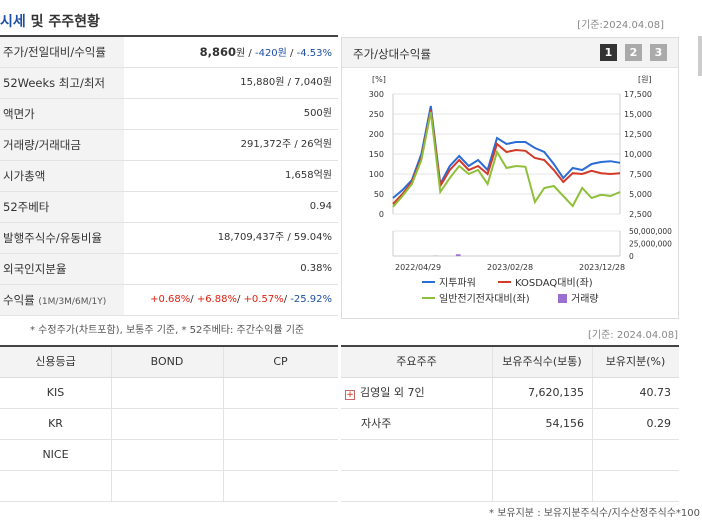 Image resolution: width=702 pixels, height=525 pixels. What do you see at coordinates (620, 25) in the screenshot?
I see `asof-date: [기준:2024.04.08]` at bounding box center [620, 25].